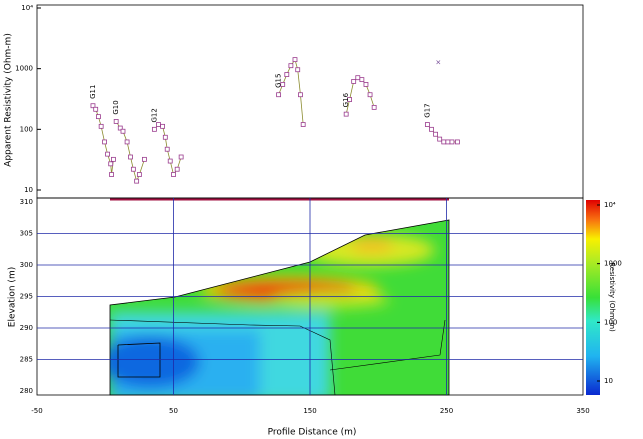 This screenshot has width=643, height=439. I want to click on colorbar-tick-label: 100, so click(610, 322).